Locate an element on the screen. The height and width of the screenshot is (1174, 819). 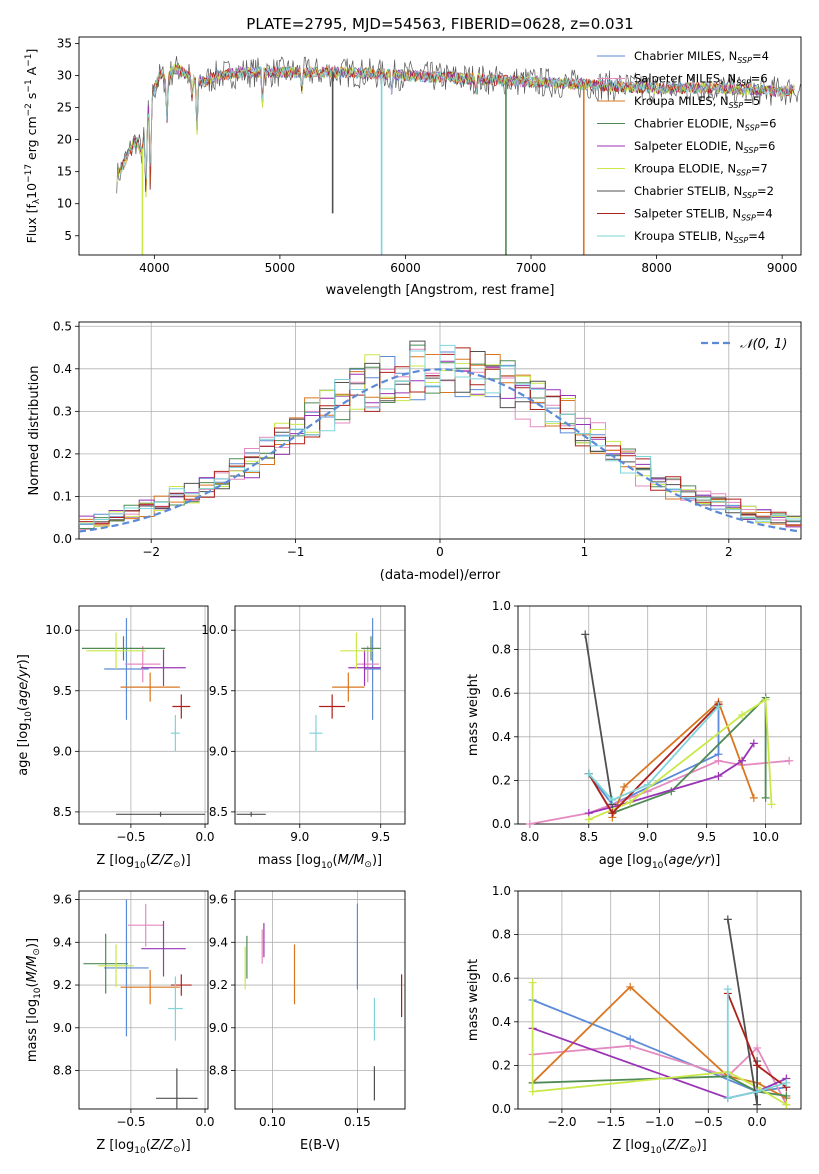
x-tick-label: 10.0 is located at coordinates (765, 837).